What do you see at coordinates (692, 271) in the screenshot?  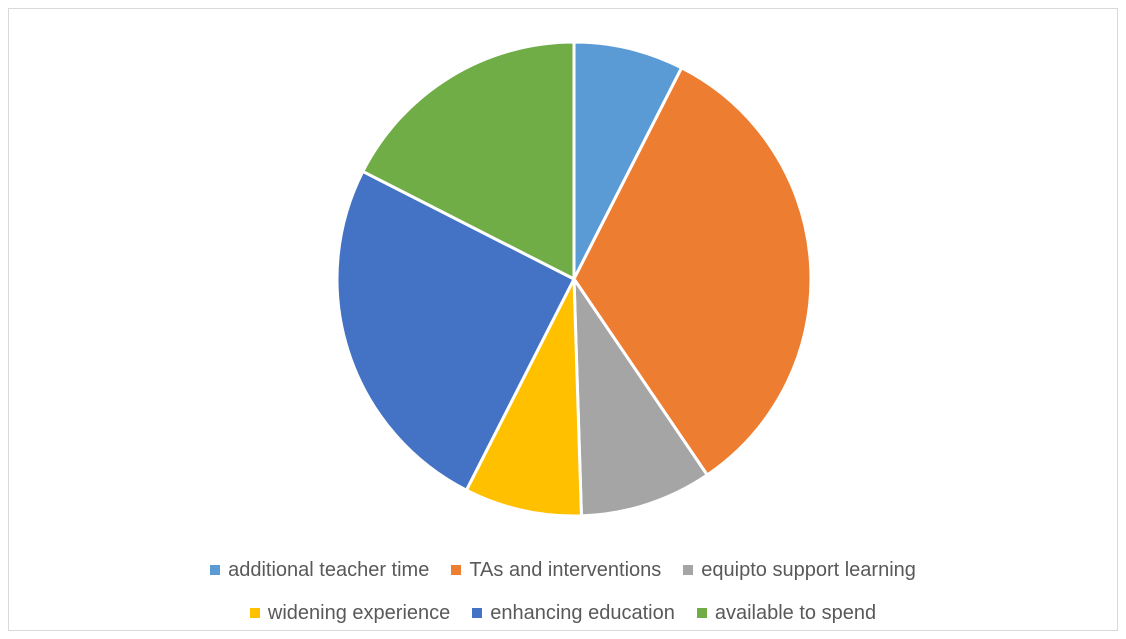 I see `pie-slice-tas-and-interventions` at bounding box center [692, 271].